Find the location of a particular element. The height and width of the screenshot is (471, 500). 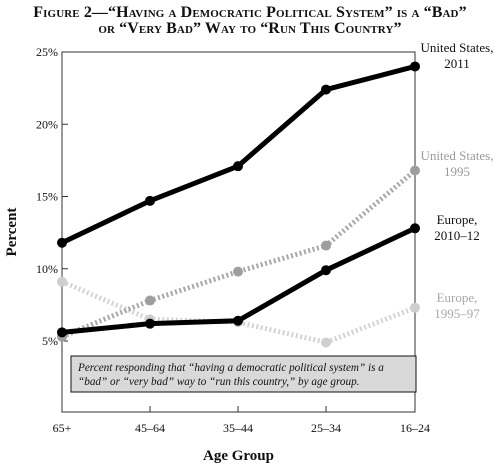

series-label: 2011 is located at coordinates (457, 63).